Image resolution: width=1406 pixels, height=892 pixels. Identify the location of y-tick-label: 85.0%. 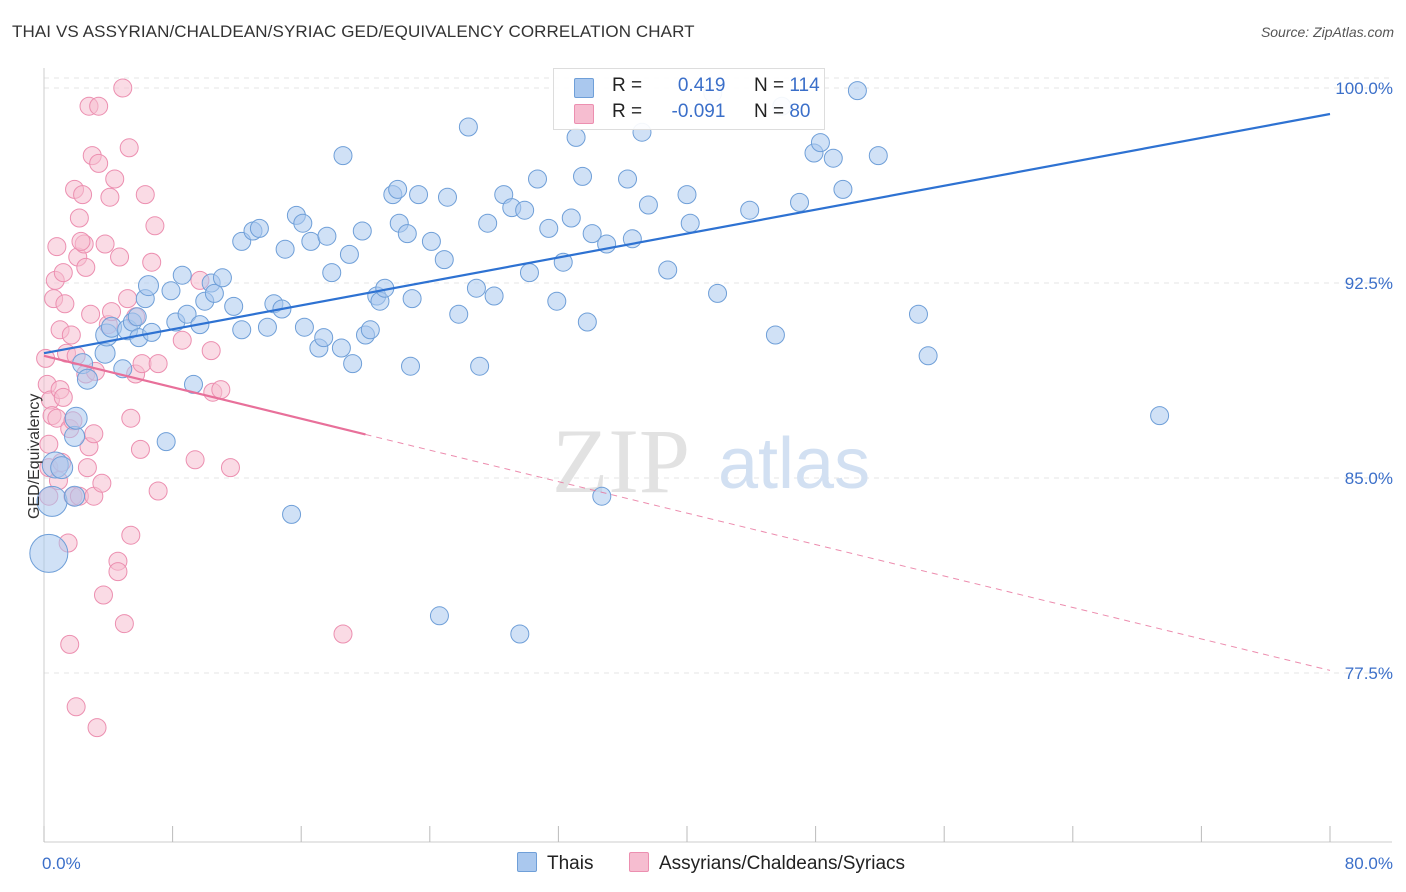
(1369, 478).